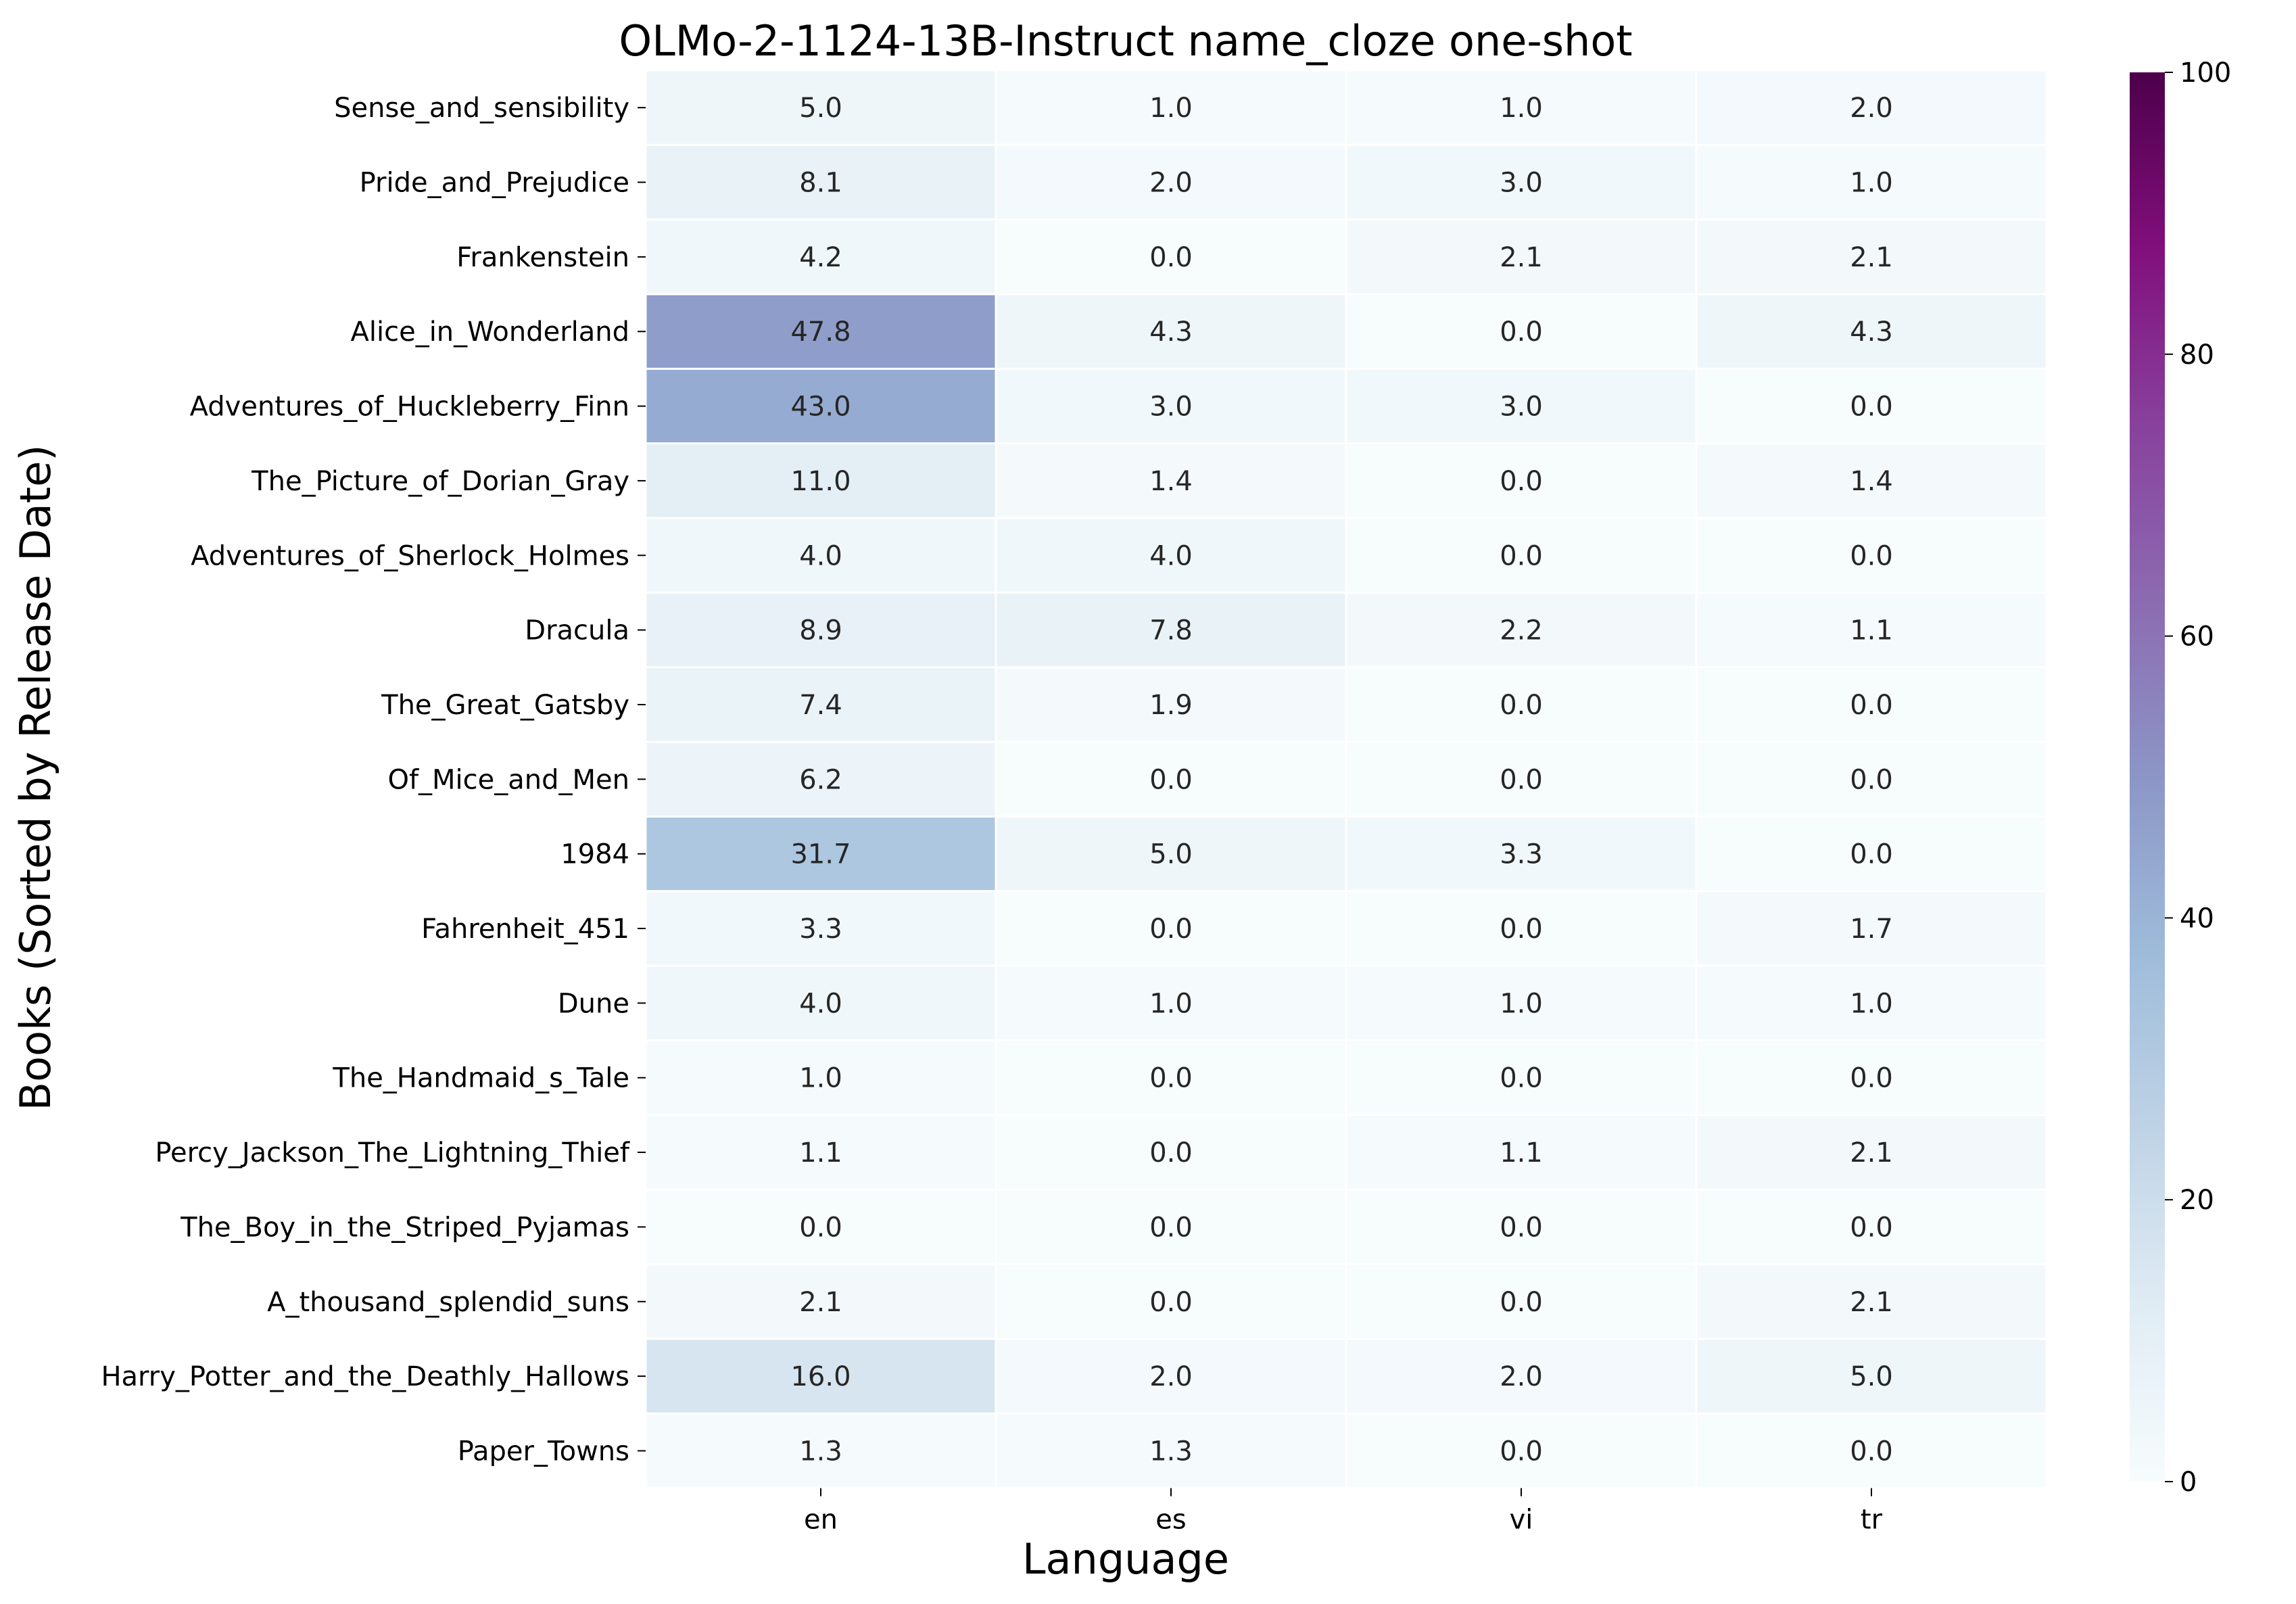 This screenshot has height=1604, width=2296. I want to click on cell-value-label: 11.0, so click(820, 481).